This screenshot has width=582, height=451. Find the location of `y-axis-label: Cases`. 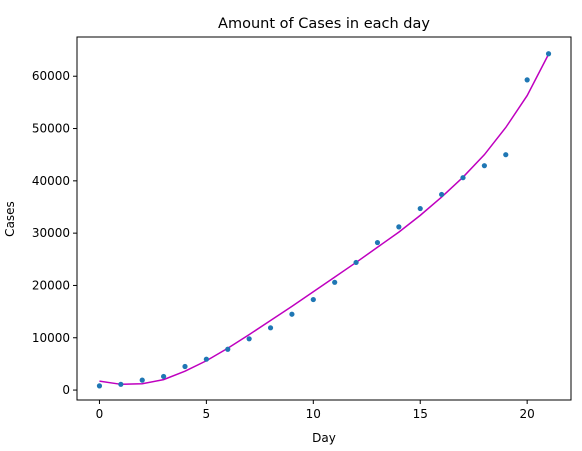

y-axis-label: Cases is located at coordinates (10, 219).